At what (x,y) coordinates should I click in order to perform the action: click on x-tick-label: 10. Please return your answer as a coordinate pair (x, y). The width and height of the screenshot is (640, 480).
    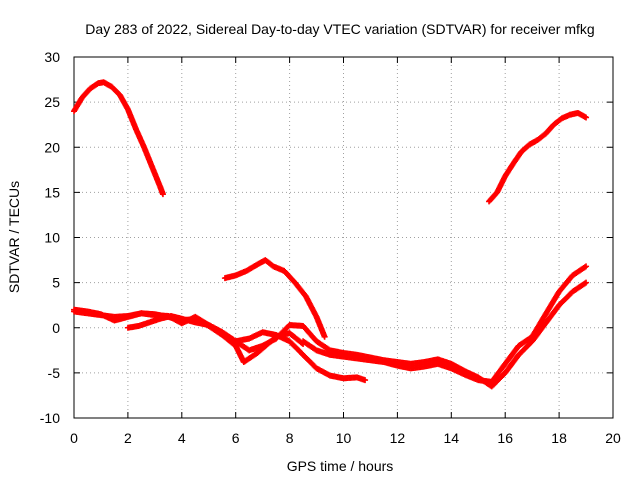
    Looking at the image, I should click on (344, 438).